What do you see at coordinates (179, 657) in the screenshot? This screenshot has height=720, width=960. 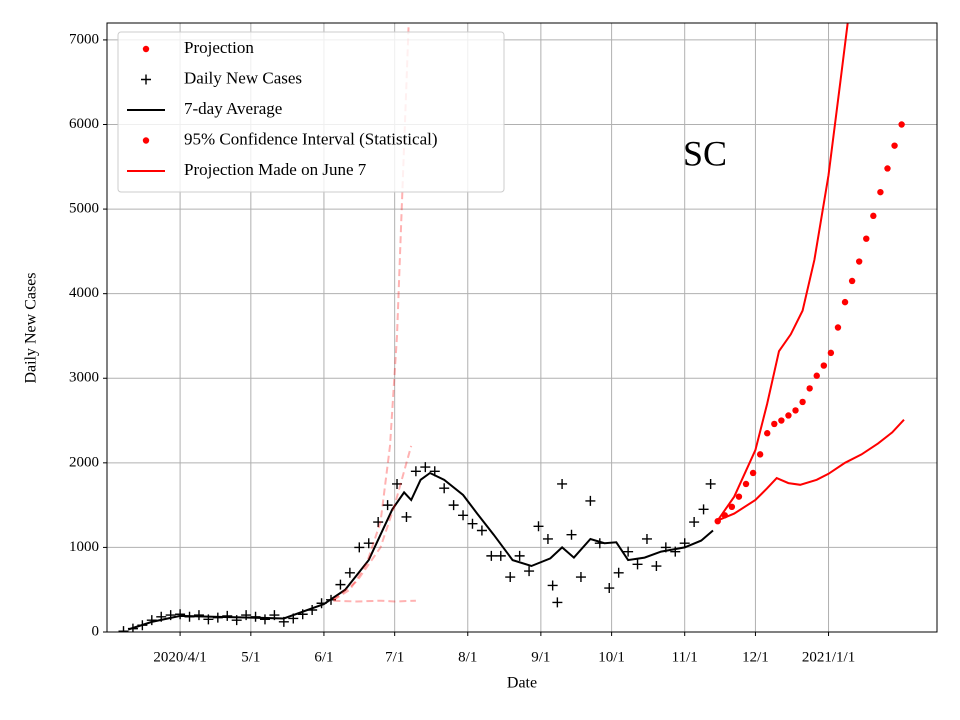 I see `x-tick-label: 2020/4/1` at bounding box center [179, 657].